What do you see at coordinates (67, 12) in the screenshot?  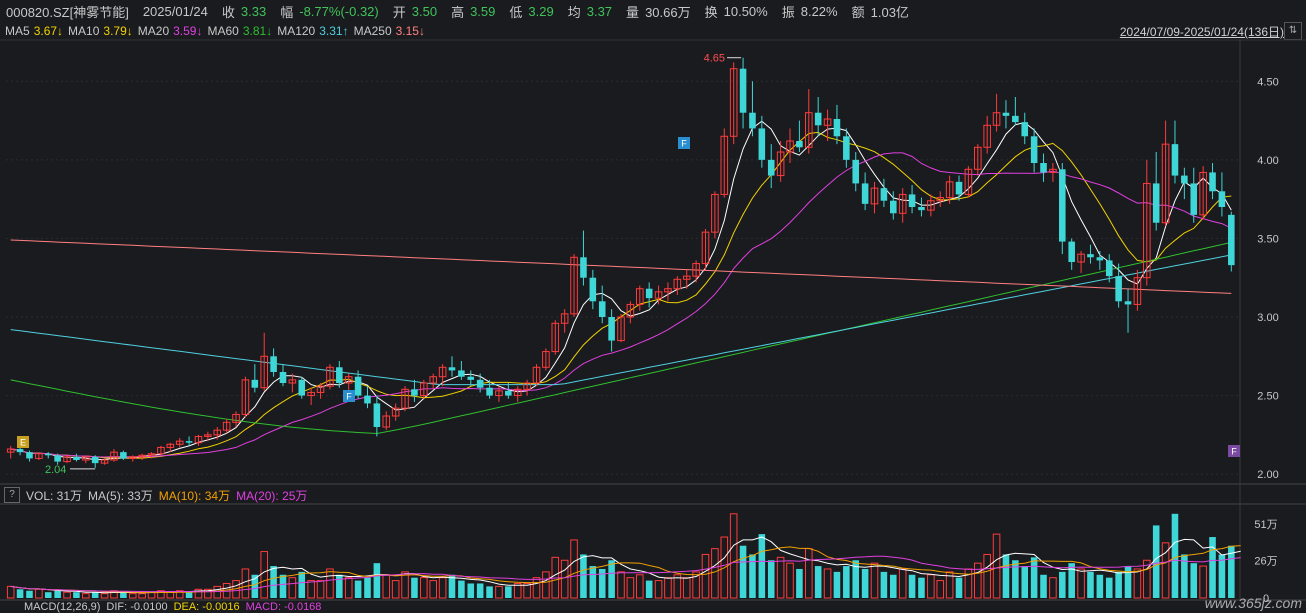 I see `stock-code: 000820.SZ[神雾节能]` at bounding box center [67, 12].